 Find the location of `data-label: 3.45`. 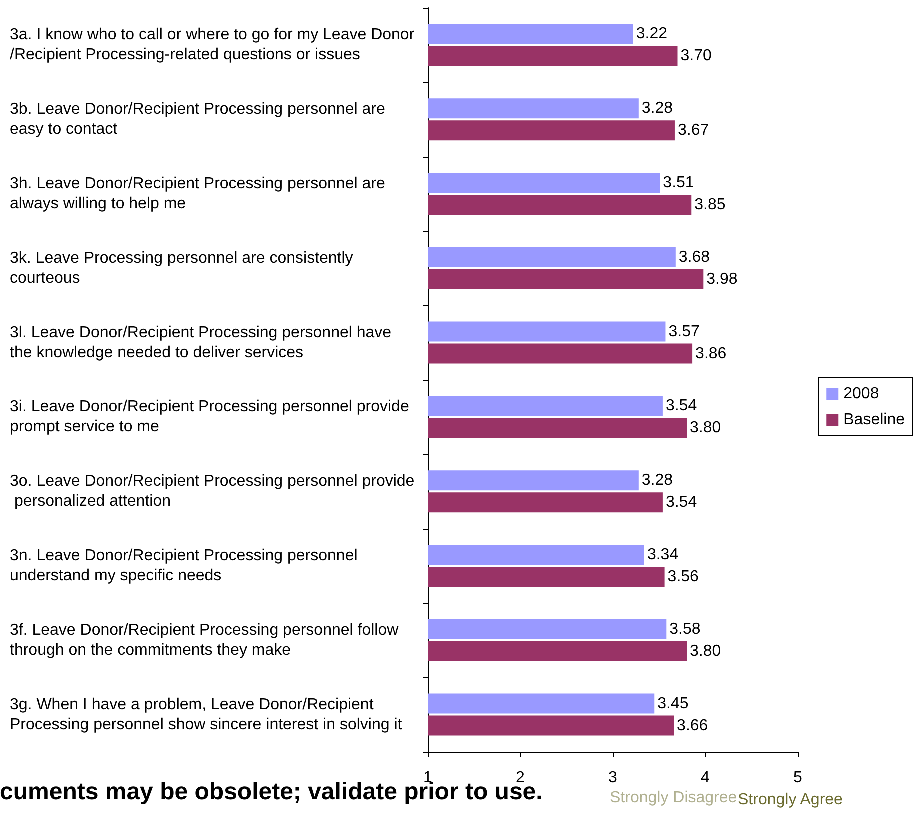

data-label: 3.45 is located at coordinates (673, 703).